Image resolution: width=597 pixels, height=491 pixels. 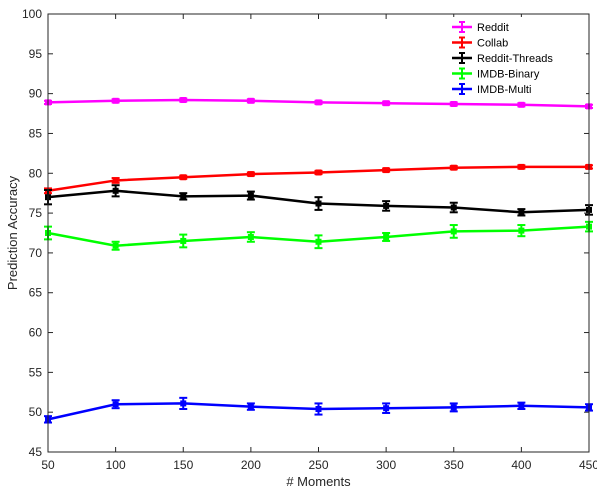 I want to click on x-tick-label: 150, so click(x=183, y=465).